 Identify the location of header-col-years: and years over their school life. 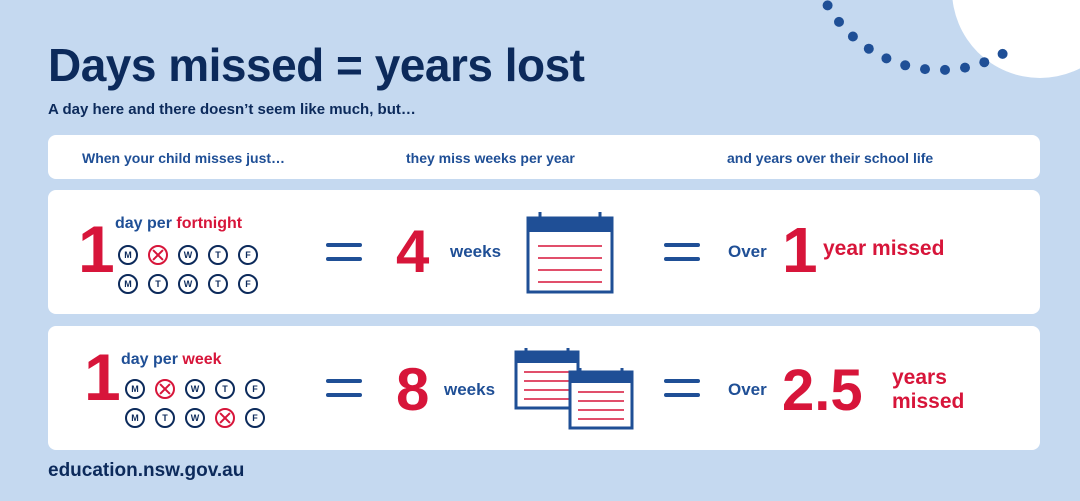
(830, 158).